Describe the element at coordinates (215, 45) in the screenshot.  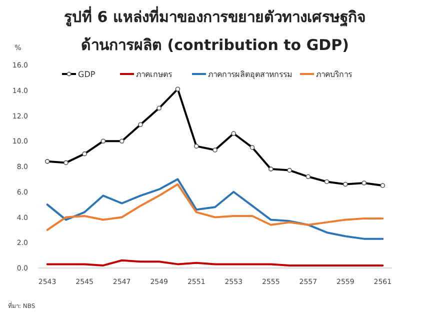
I see `chart-subtitle: ด้านการผลิต (contribution to GDP)` at that location.